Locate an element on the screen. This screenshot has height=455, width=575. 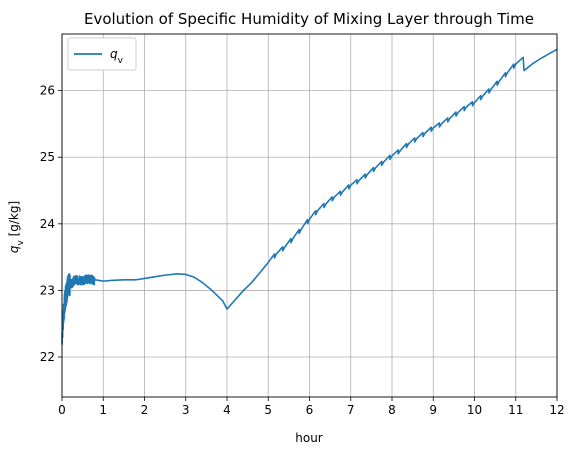
x-tick-label: 1 is located at coordinates (103, 410).